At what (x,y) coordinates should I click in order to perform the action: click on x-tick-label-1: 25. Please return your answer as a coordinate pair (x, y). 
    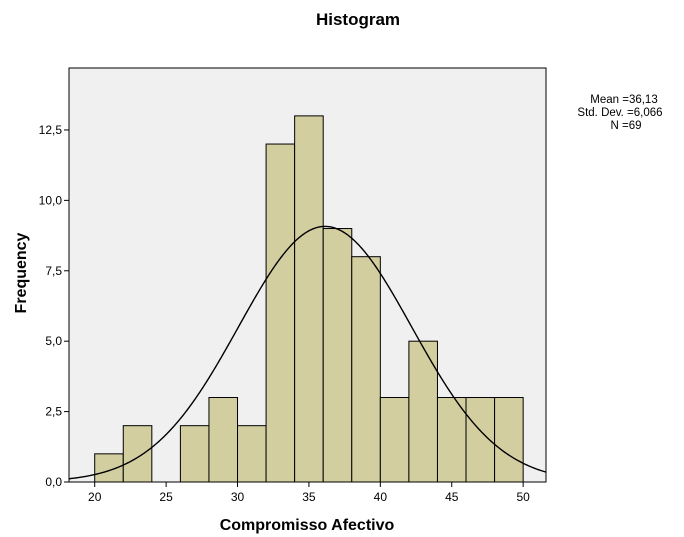
    Looking at the image, I should click on (166, 497).